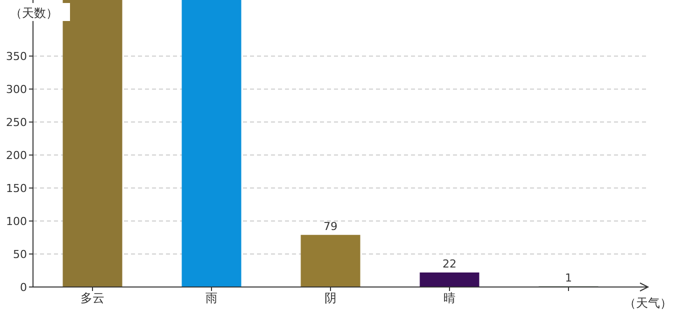 The image size is (680, 320). What do you see at coordinates (212, 298) in the screenshot?
I see `x-tick-label: 雨` at bounding box center [212, 298].